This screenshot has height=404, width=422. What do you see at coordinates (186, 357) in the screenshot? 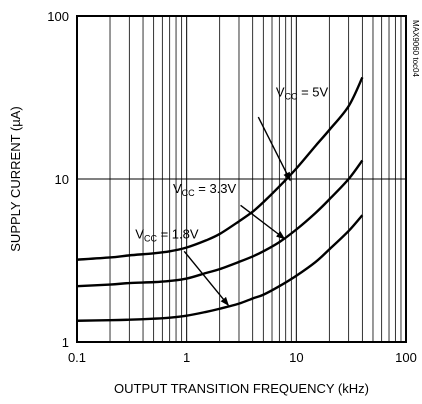
I see `x-tick-label: 1` at bounding box center [186, 357].